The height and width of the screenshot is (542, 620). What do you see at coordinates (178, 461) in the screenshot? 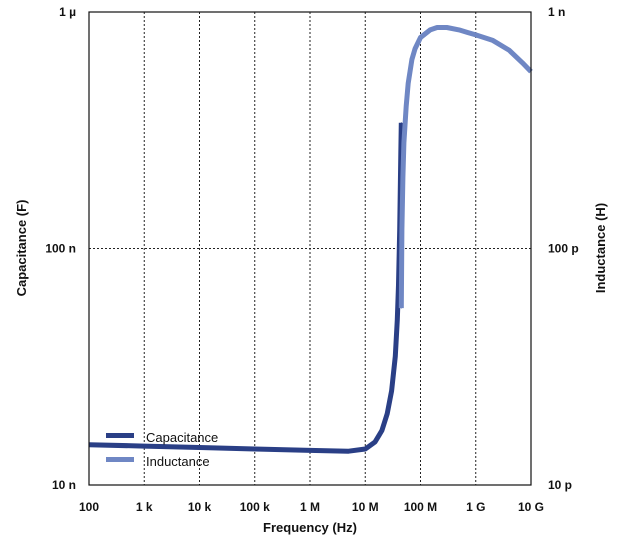
I see `legend-label-inductance: Inductance` at bounding box center [178, 461].